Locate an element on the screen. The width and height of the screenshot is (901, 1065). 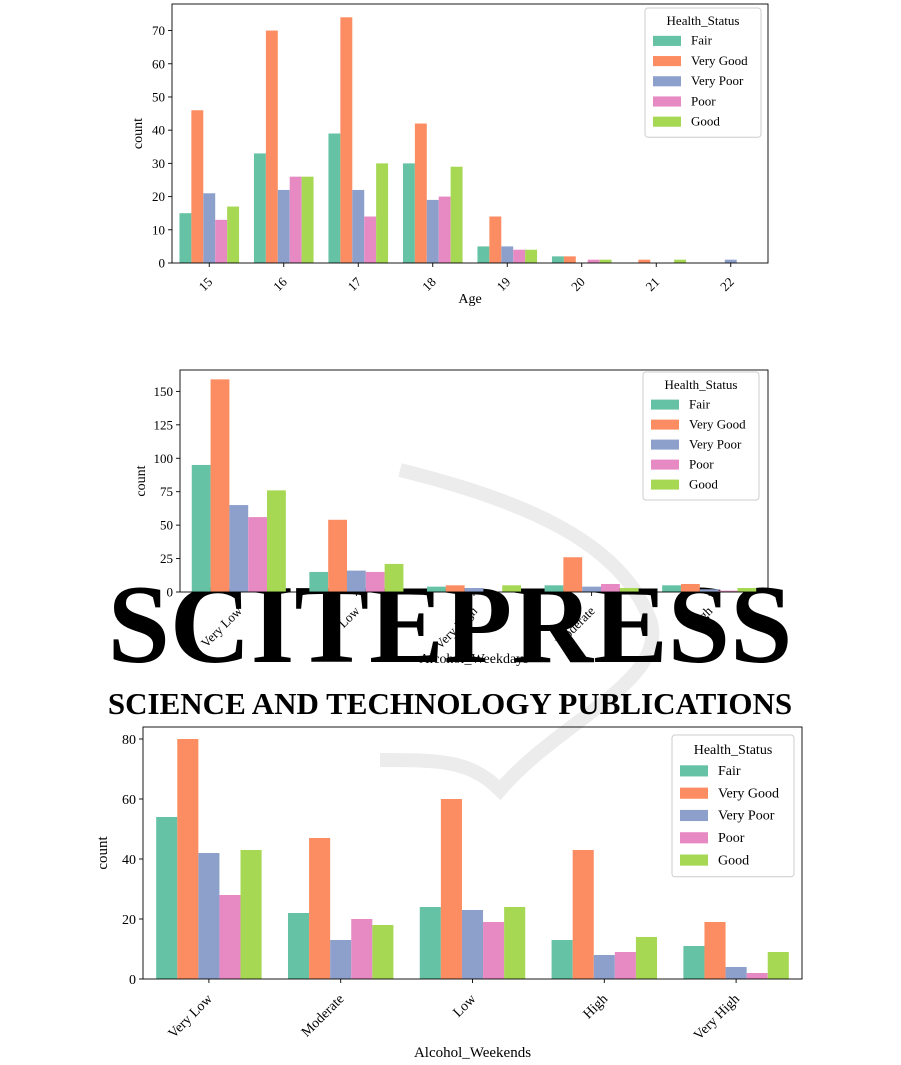
x-axis: Very Low Moderate Low High Very High is located at coordinates (454, 1011).